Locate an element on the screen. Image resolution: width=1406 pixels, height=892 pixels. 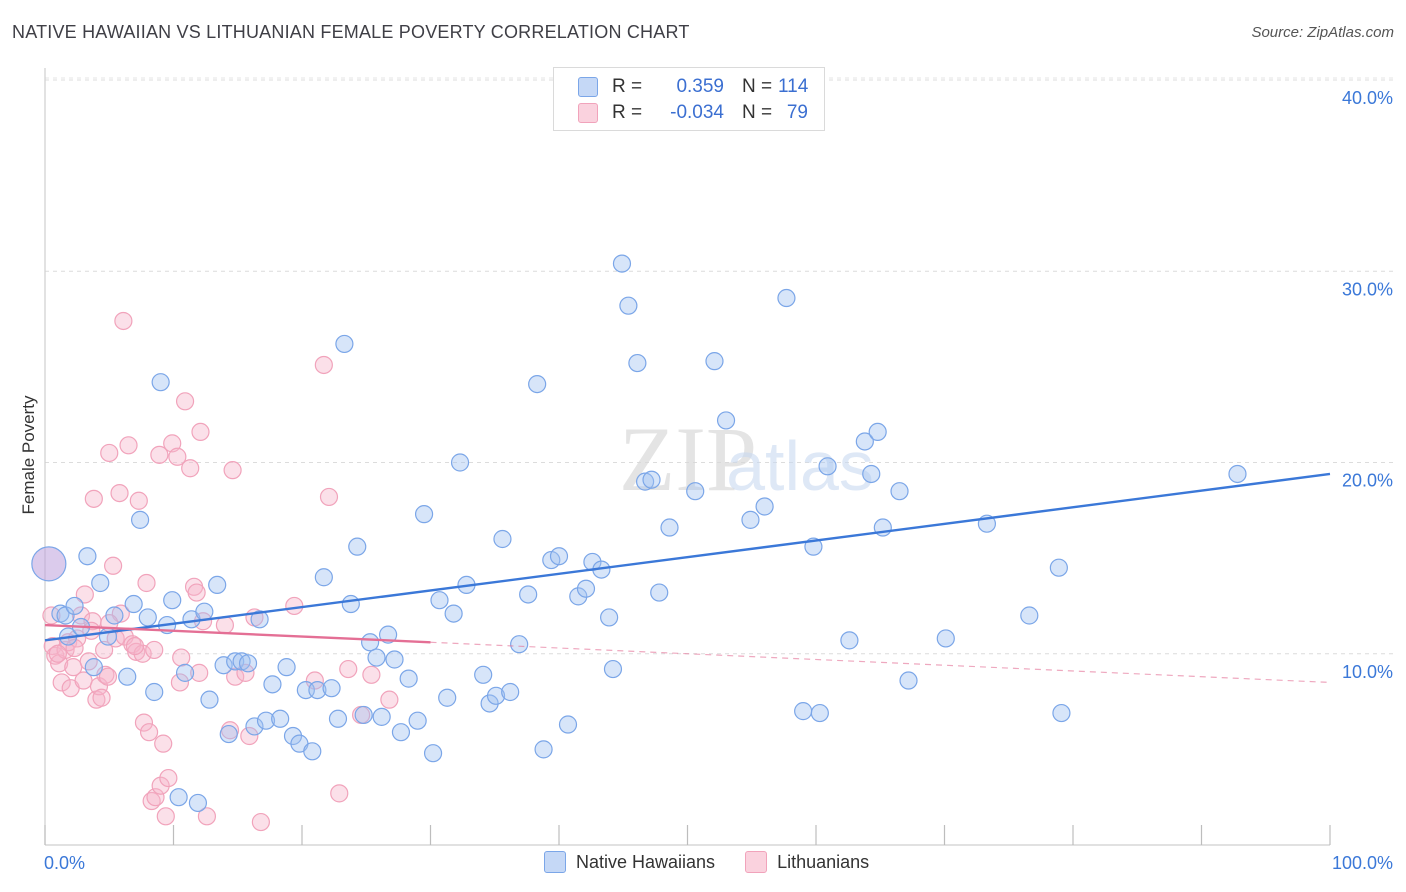
legend-swatch-pink is located at coordinates (588, 113).